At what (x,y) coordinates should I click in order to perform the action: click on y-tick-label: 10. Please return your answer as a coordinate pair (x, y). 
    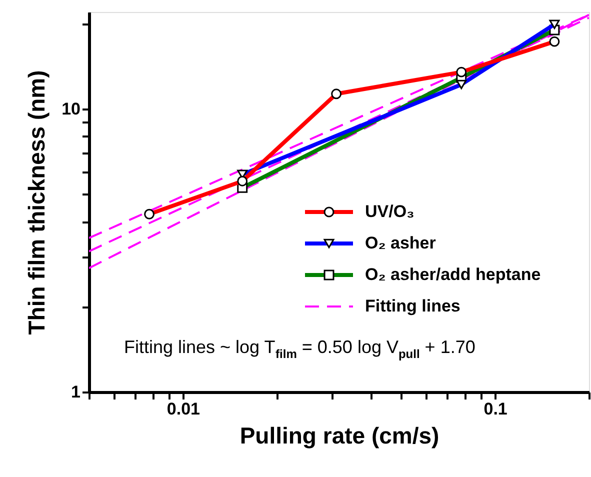
    Looking at the image, I should click on (71, 108).